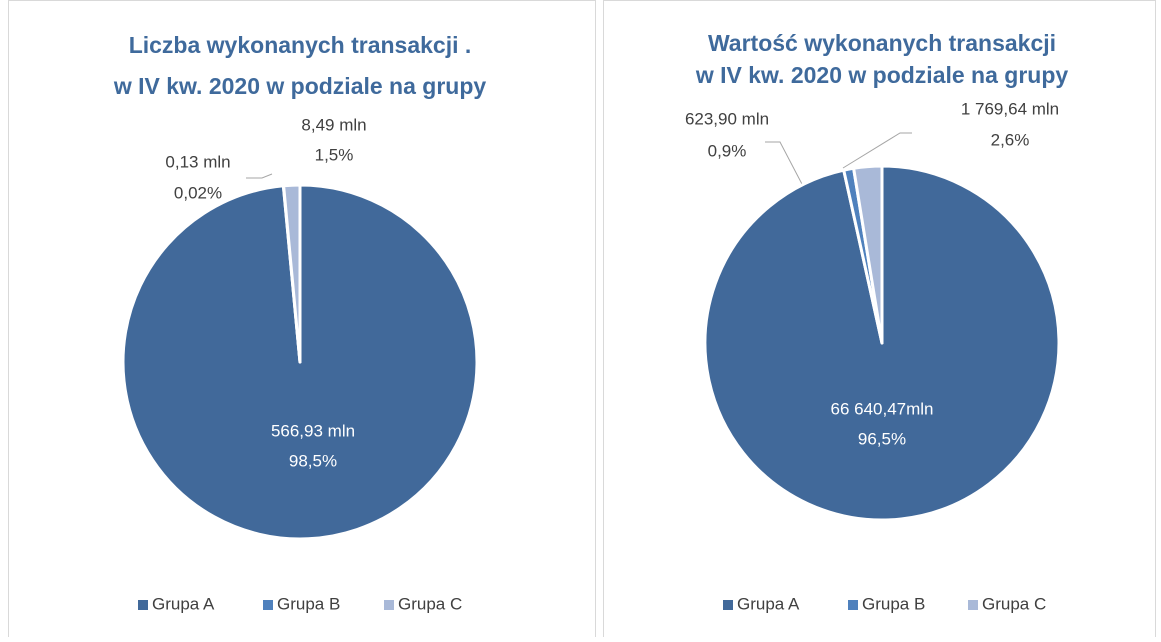 The height and width of the screenshot is (642, 1161). What do you see at coordinates (197, 161) in the screenshot?
I see `data-label: 0,13 mln` at bounding box center [197, 161].